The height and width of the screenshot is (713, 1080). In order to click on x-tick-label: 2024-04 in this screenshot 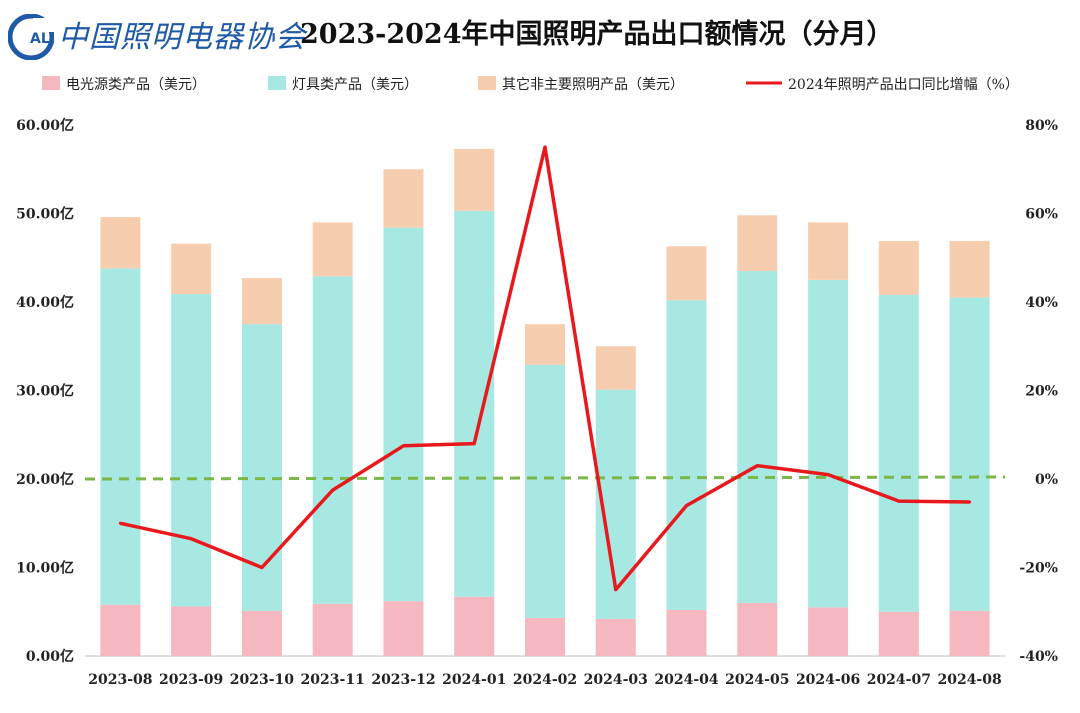, I will do `click(686, 680)`.